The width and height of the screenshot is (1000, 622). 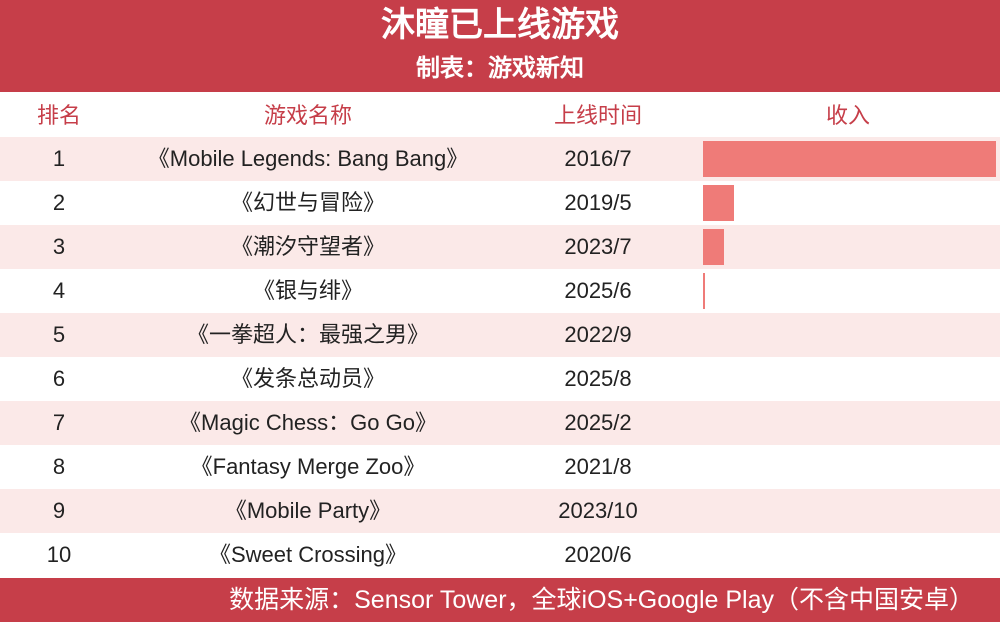 I want to click on launch-date-cell: 2020/6, so click(x=598, y=554).